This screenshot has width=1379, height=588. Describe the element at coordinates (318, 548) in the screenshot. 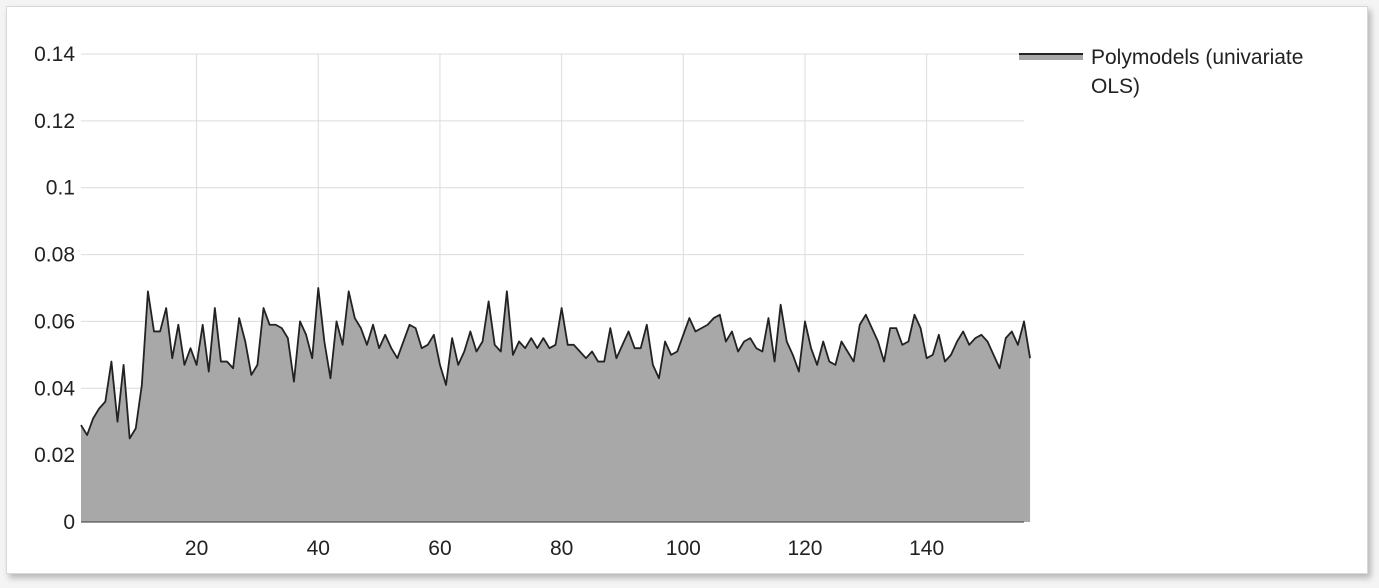

I see `x-tick-label: 40` at that location.